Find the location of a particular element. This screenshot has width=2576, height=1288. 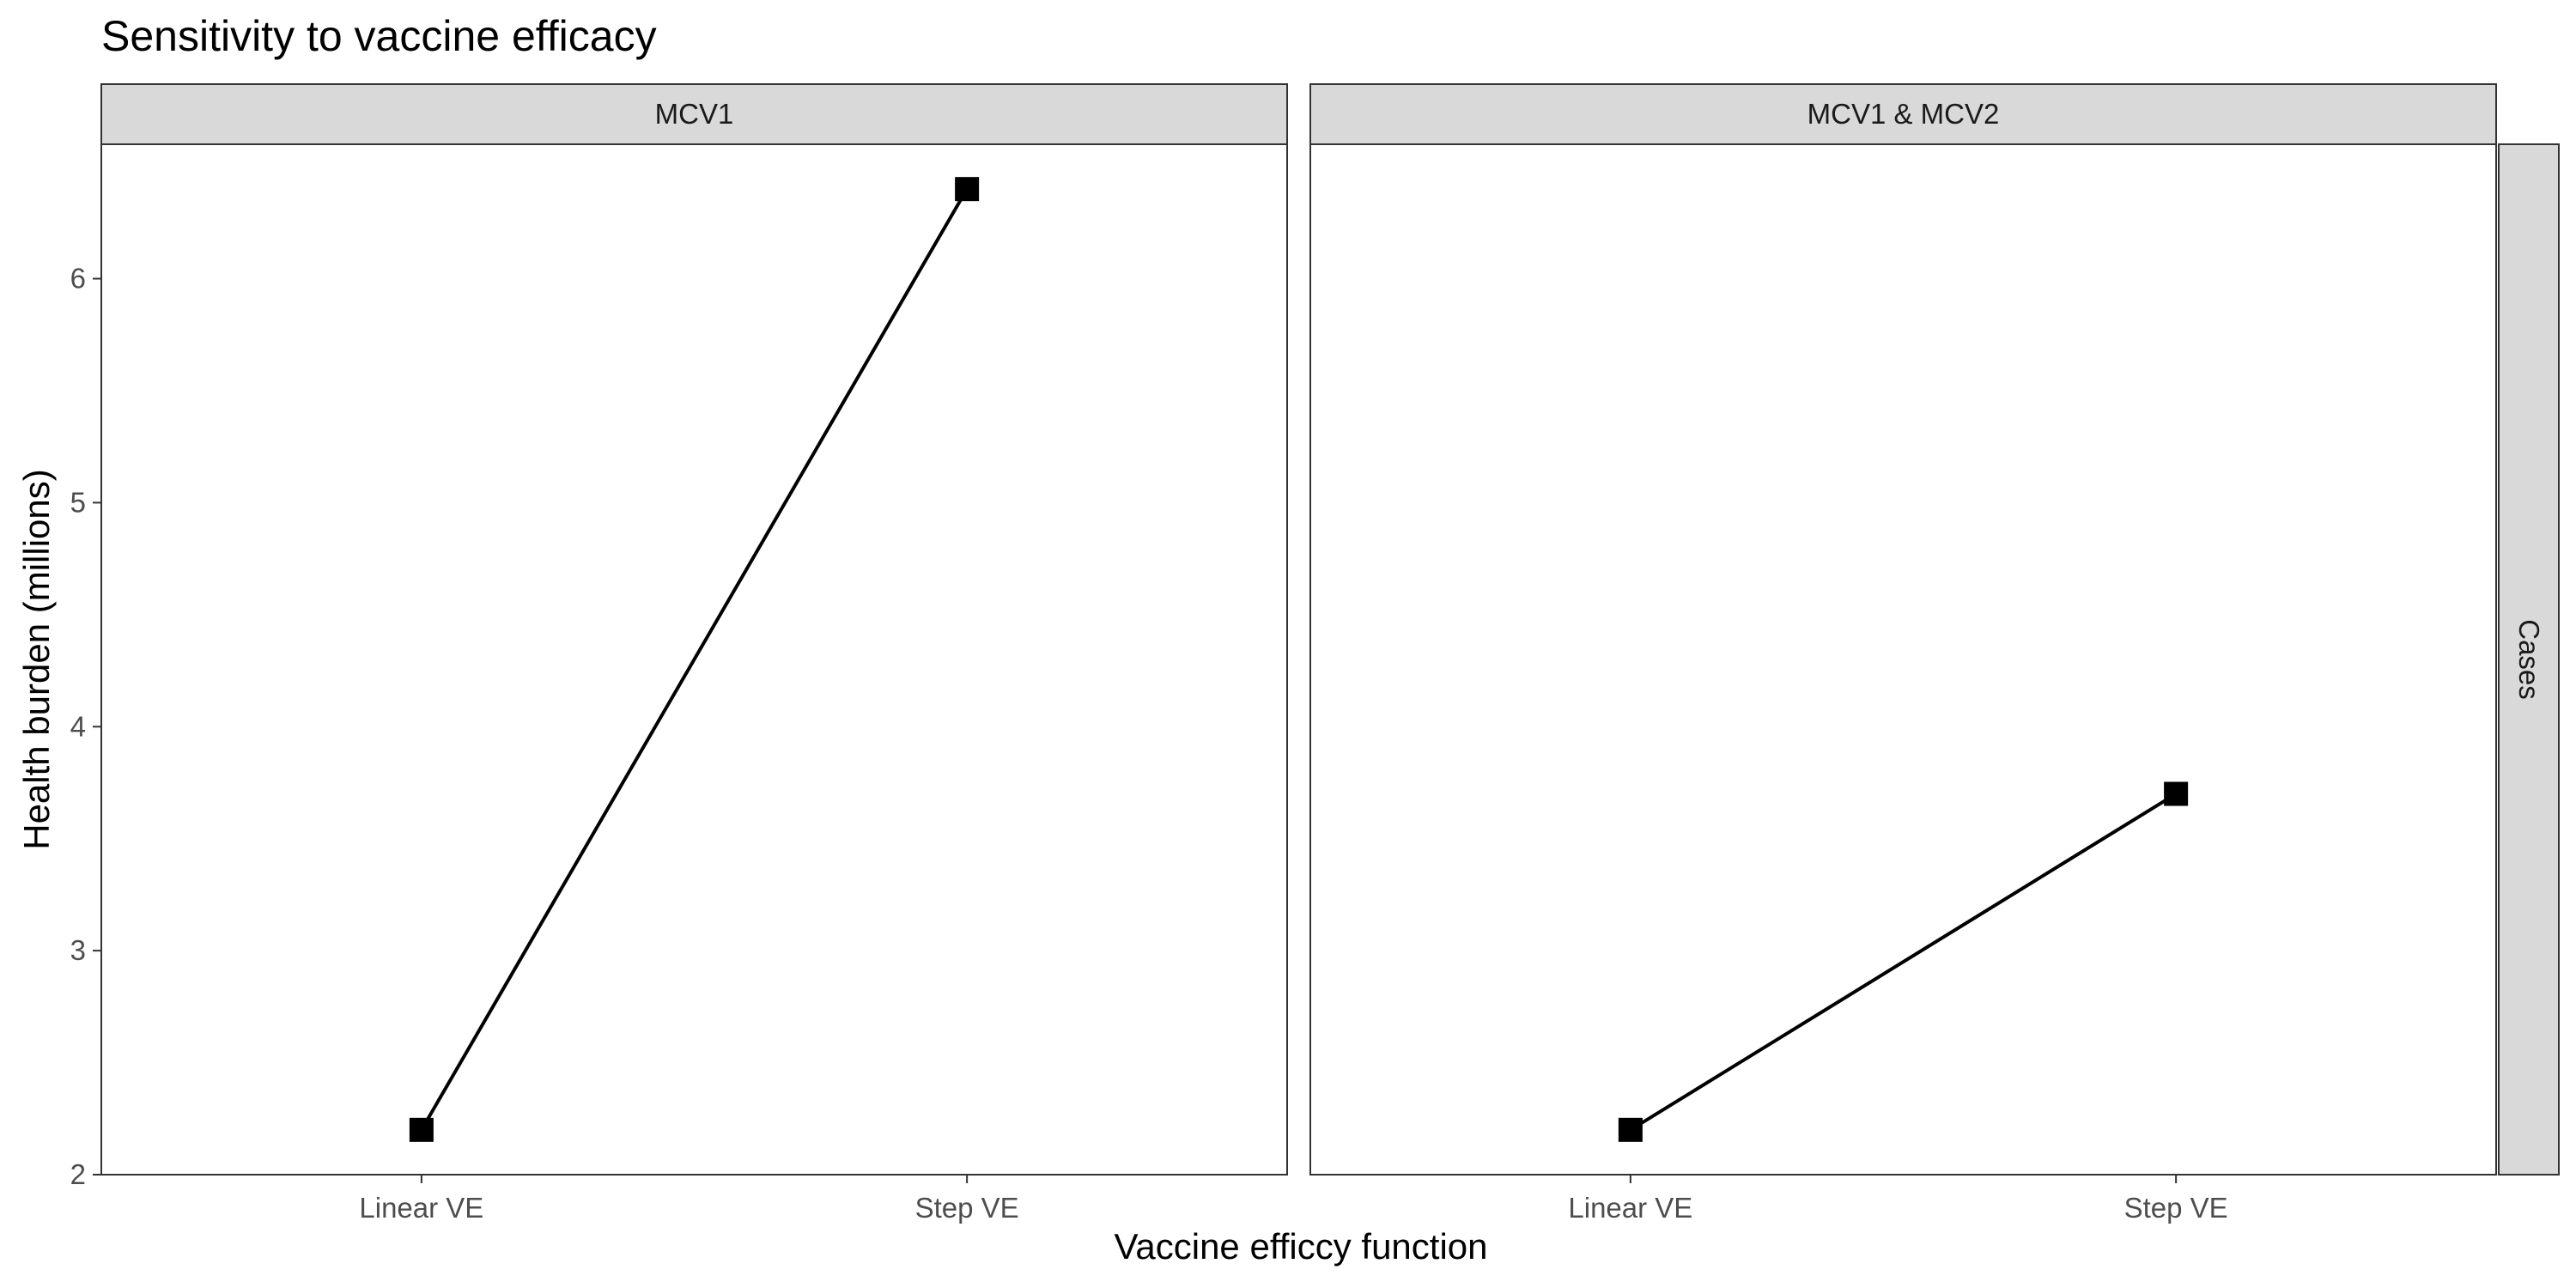

y-tick-label: 4 is located at coordinates (78, 726).